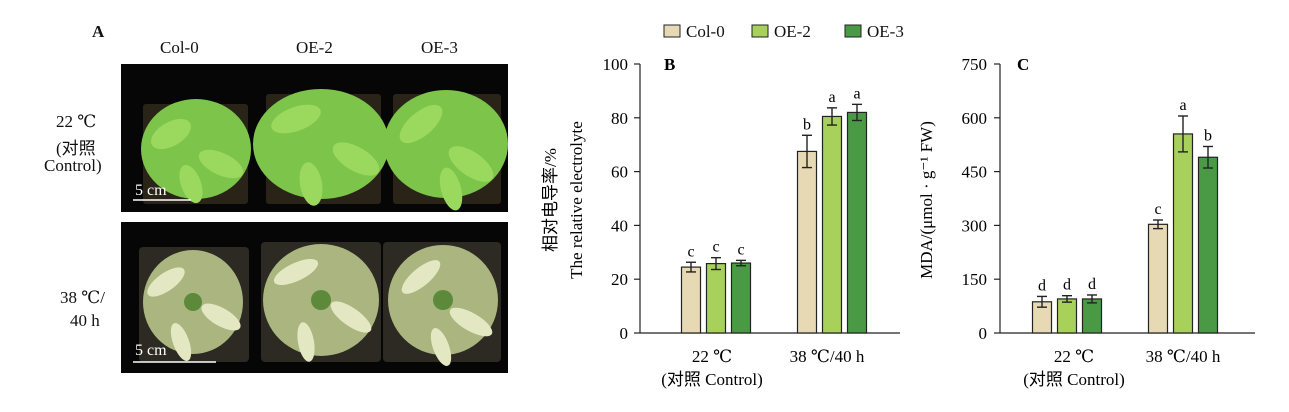 The height and width of the screenshot is (412, 1289). What do you see at coordinates (1023, 64) in the screenshot?
I see `panel-letter-C: C` at bounding box center [1023, 64].